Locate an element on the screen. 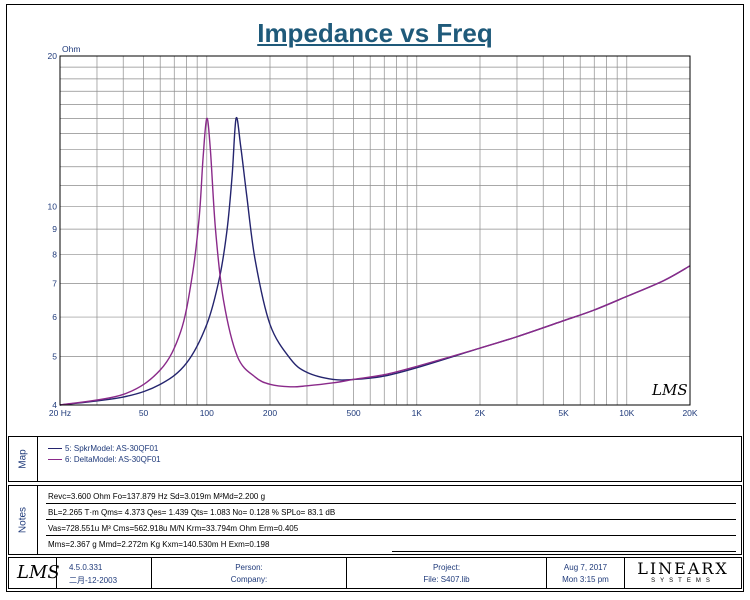 This screenshot has width=750, height=600. footer-version-cell: 4.5.0.331 二月-12-2003 is located at coordinates (104, 573).